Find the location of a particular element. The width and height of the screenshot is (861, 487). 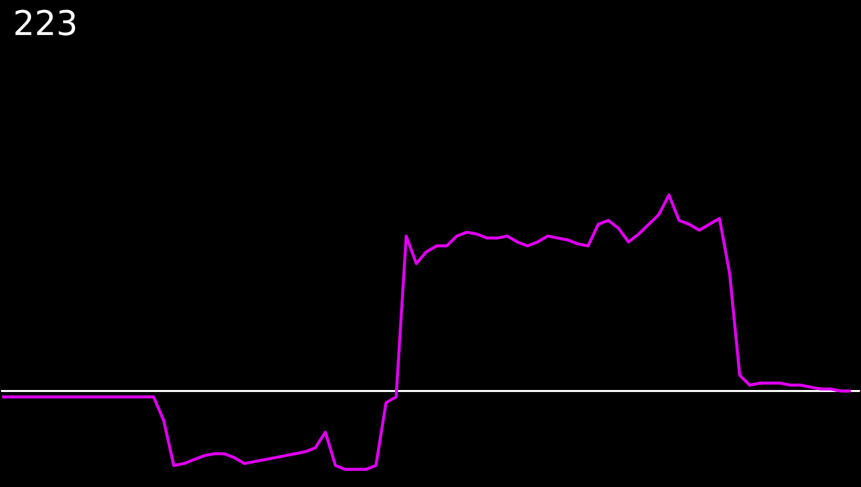

chart-title: 223 is located at coordinates (45, 24).